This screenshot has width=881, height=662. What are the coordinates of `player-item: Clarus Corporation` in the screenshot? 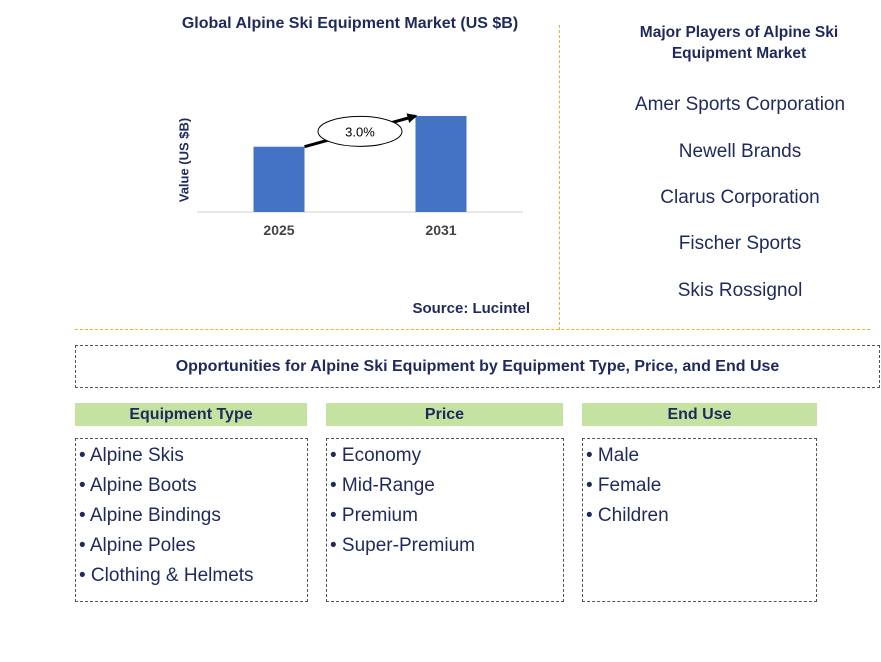 It's located at (740, 197).